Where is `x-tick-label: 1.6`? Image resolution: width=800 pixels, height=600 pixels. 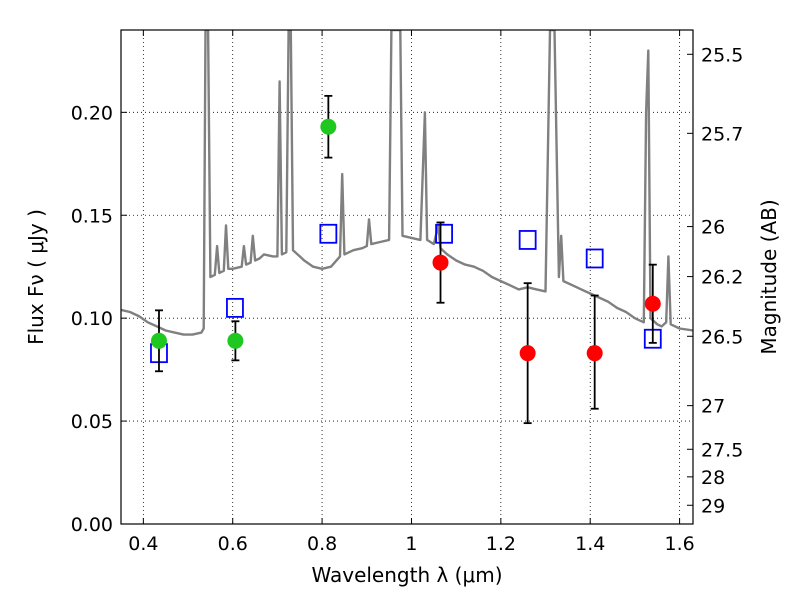 x-tick-label: 1.6 is located at coordinates (679, 544).